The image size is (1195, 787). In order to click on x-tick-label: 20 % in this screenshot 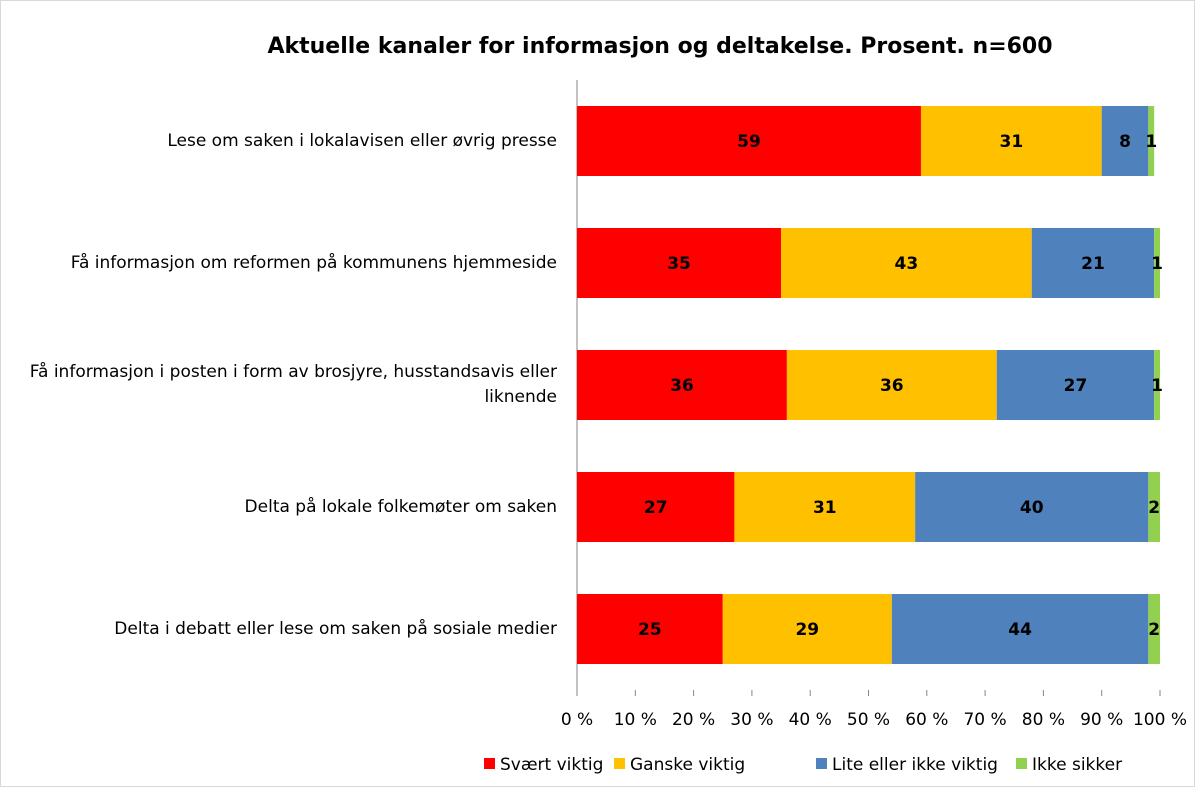, I will do `click(693, 720)`.